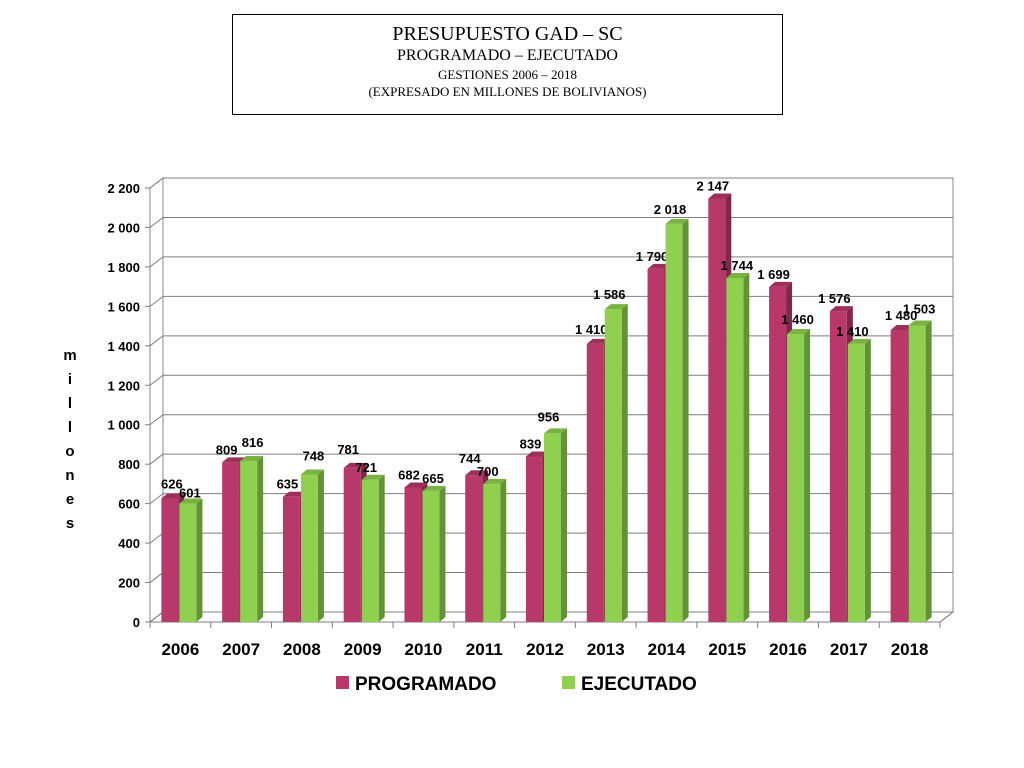 The height and width of the screenshot is (768, 1024). Describe the element at coordinates (609, 294) in the screenshot. I see `data-label: 1 586` at that location.